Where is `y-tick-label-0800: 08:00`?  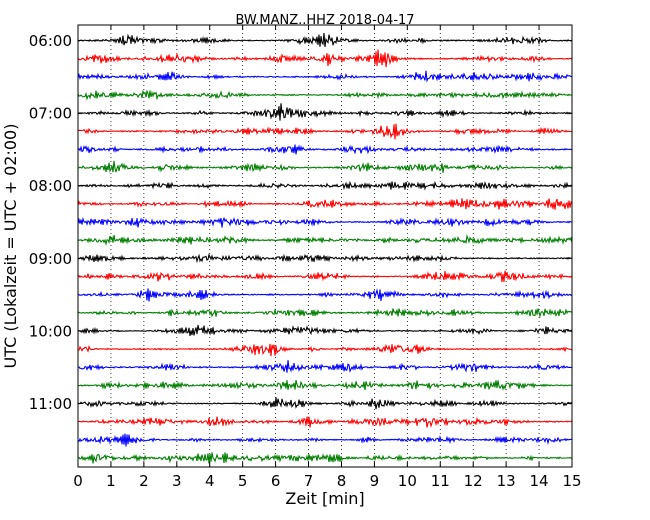 y-tick-label-0800: 08:00 is located at coordinates (50, 186).